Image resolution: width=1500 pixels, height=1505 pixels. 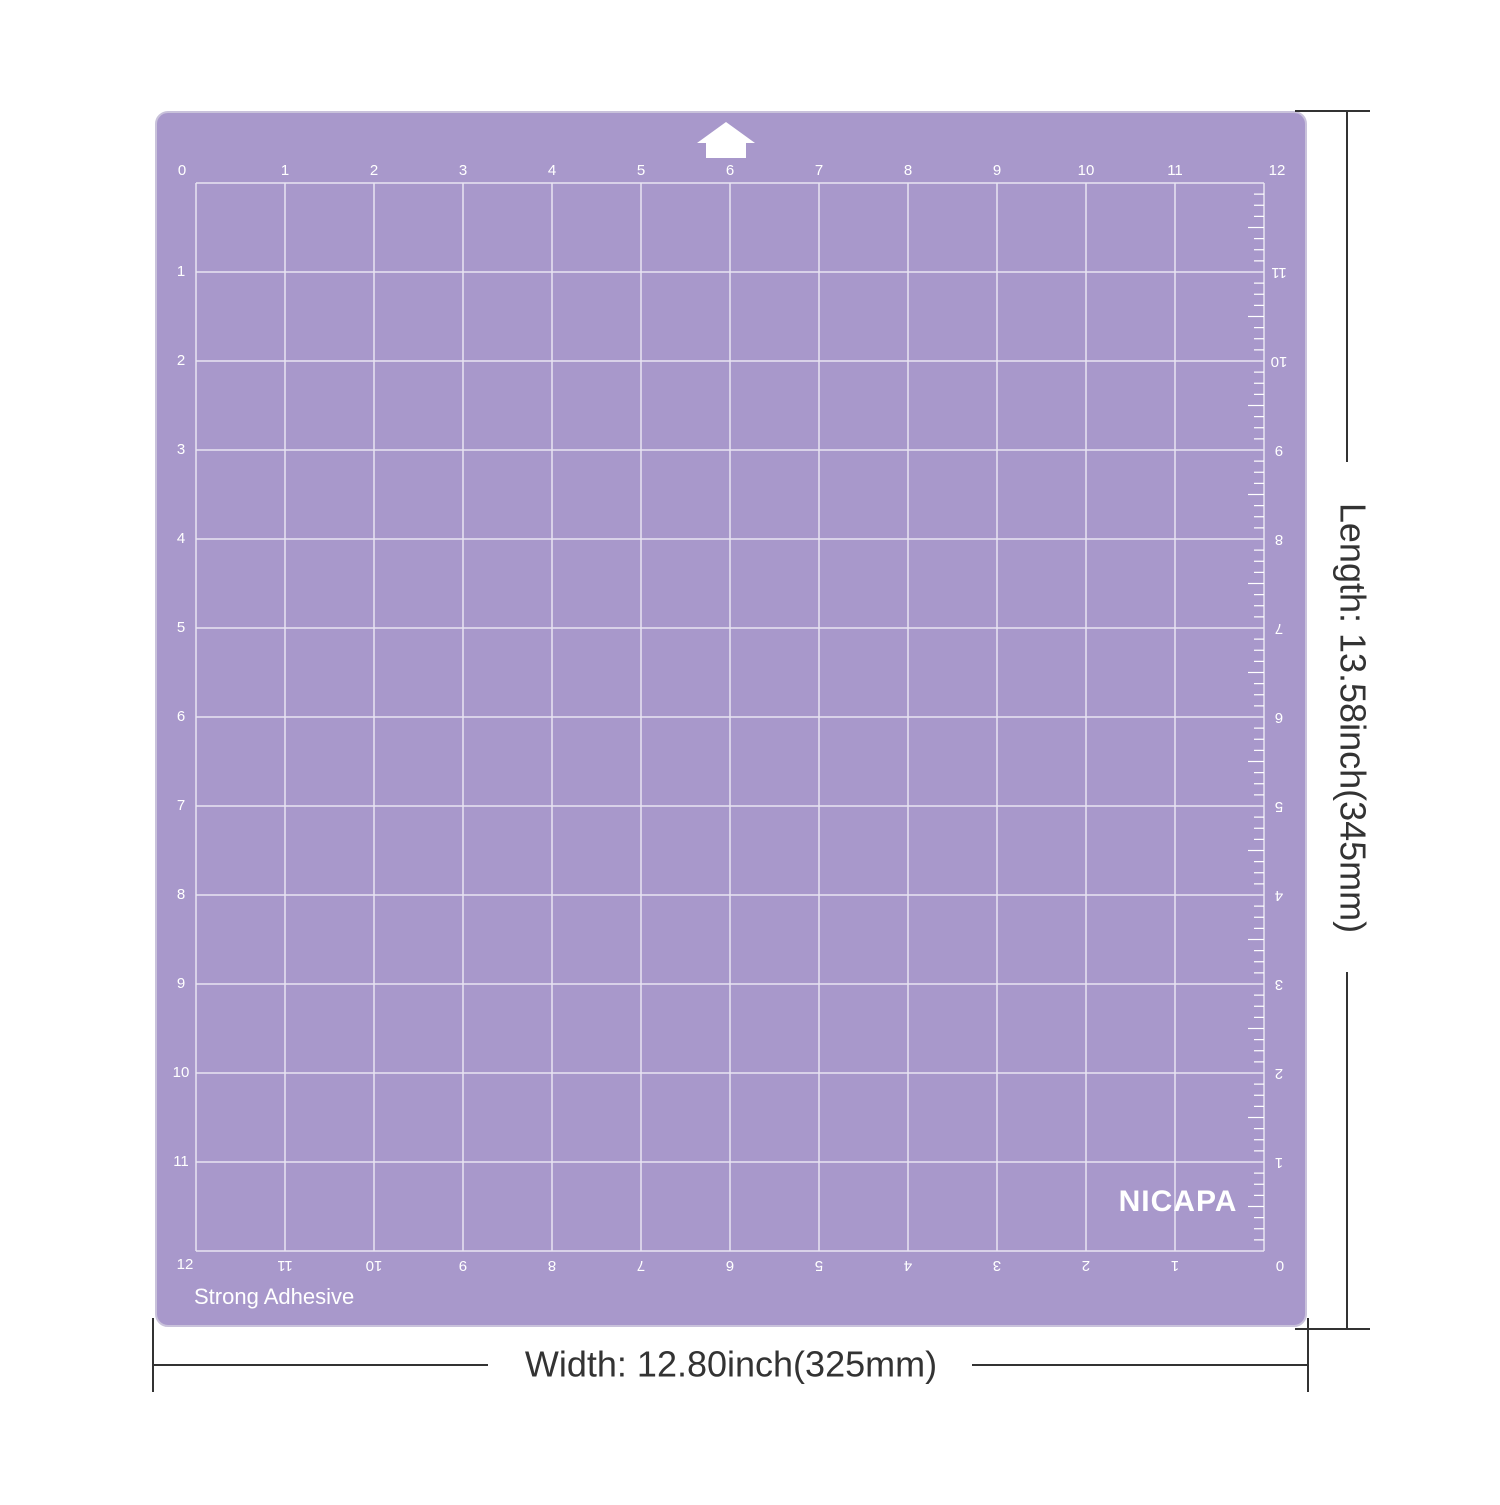 What do you see at coordinates (726, 140) in the screenshot?
I see `feed-arrow` at bounding box center [726, 140].